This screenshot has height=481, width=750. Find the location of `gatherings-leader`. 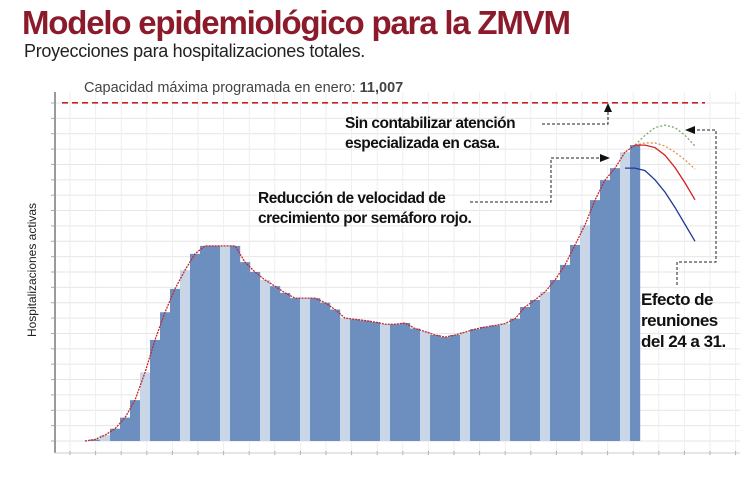

gatherings-leader is located at coordinates (696, 207).